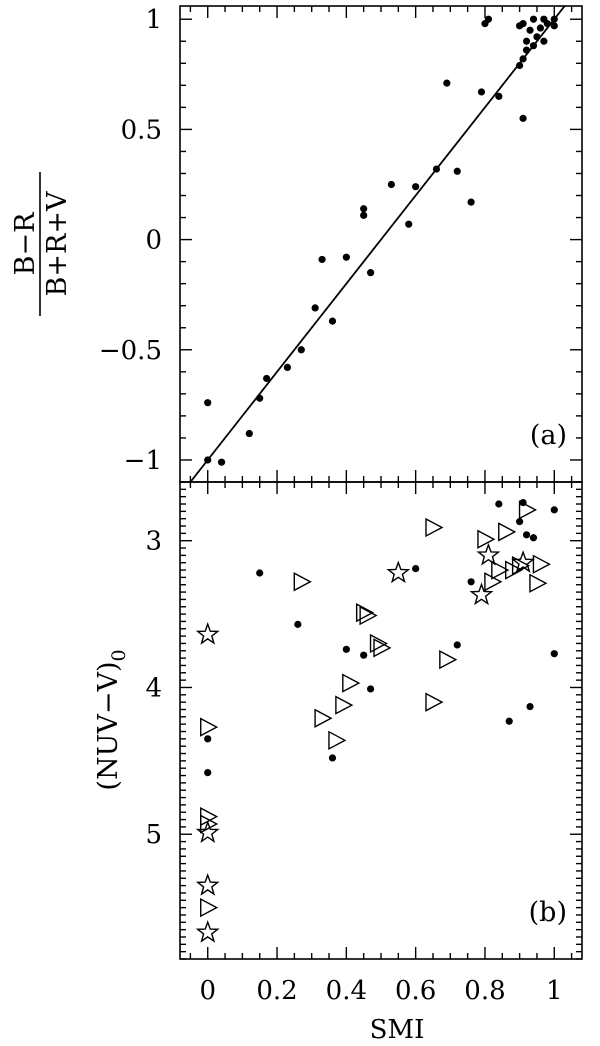 This screenshot has width=600, height=1046. I want to click on panel-b-x-axis-label: SMI, so click(397, 1030).